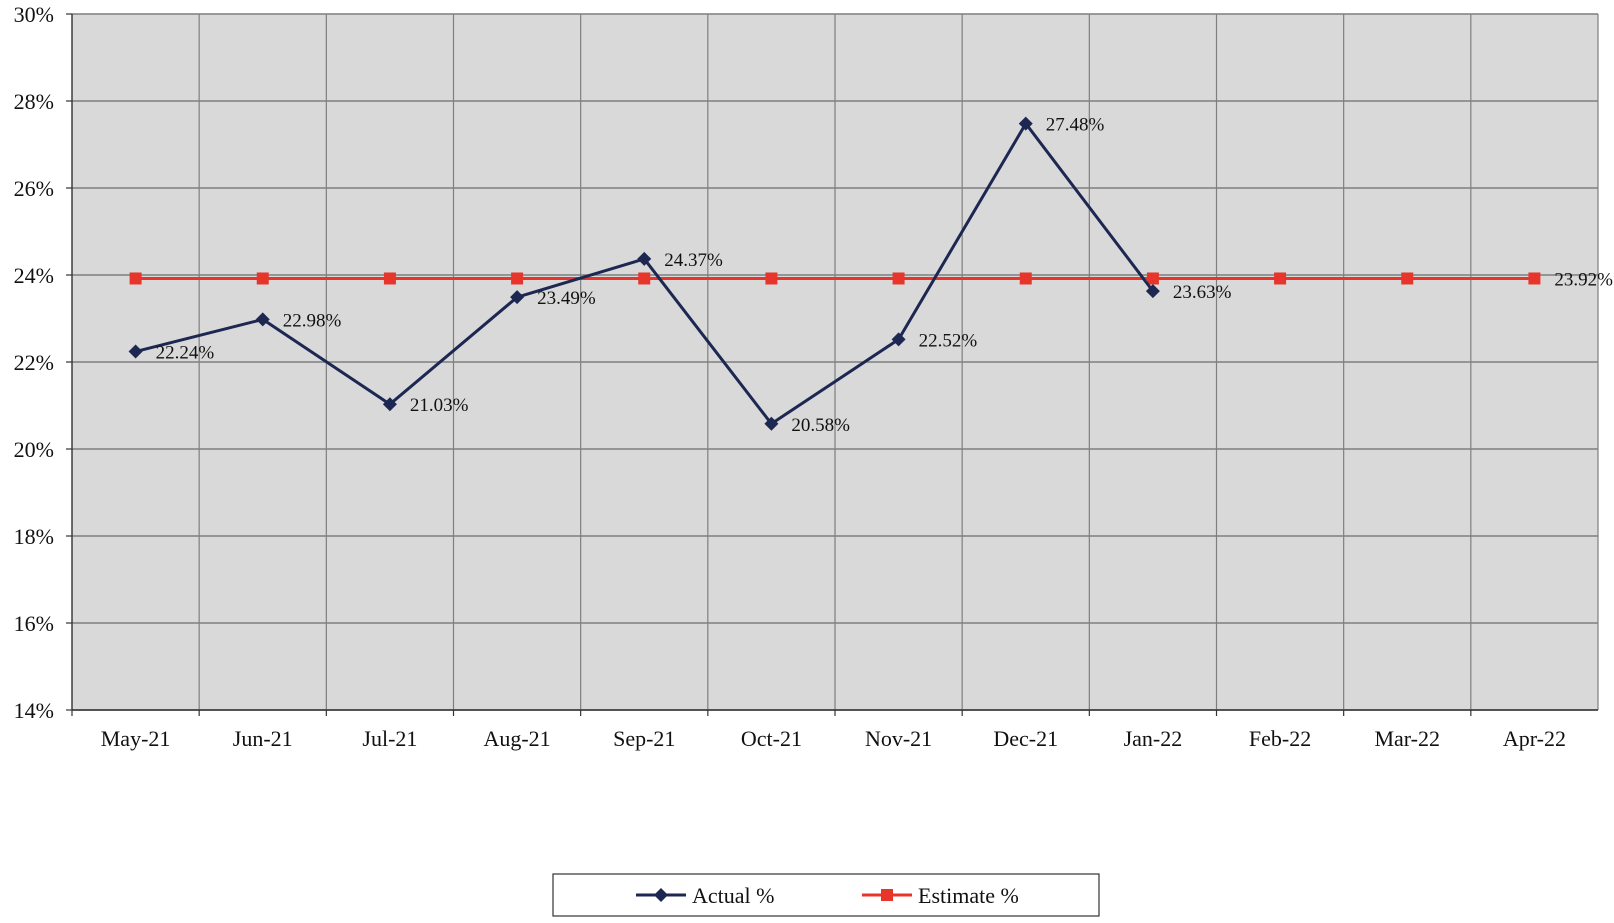  I want to click on x-tick-label: Jun-21, so click(263, 738).